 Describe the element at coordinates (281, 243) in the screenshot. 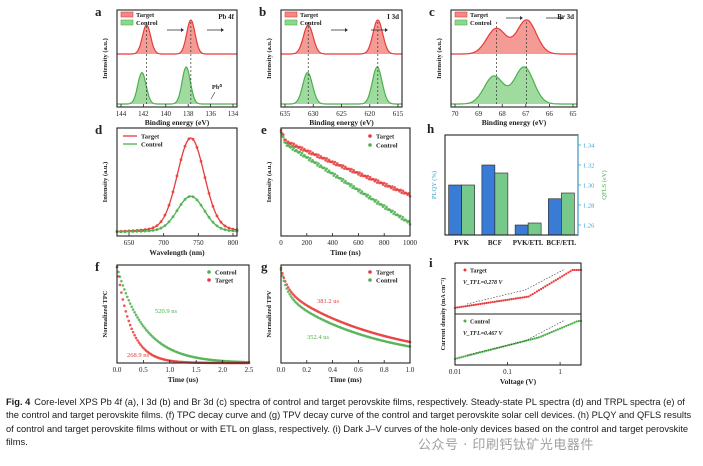

I see `panel-e-xtick-label: 0` at that location.